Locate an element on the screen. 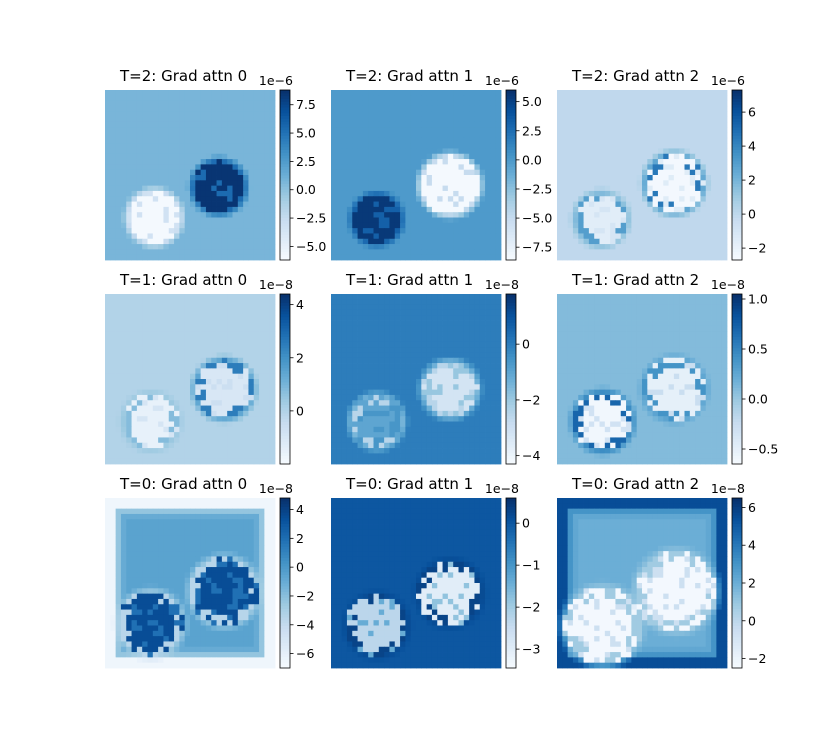  colorbar: −7.5−5.0−2.50.02.55.01e−6 is located at coordinates (518, 167).